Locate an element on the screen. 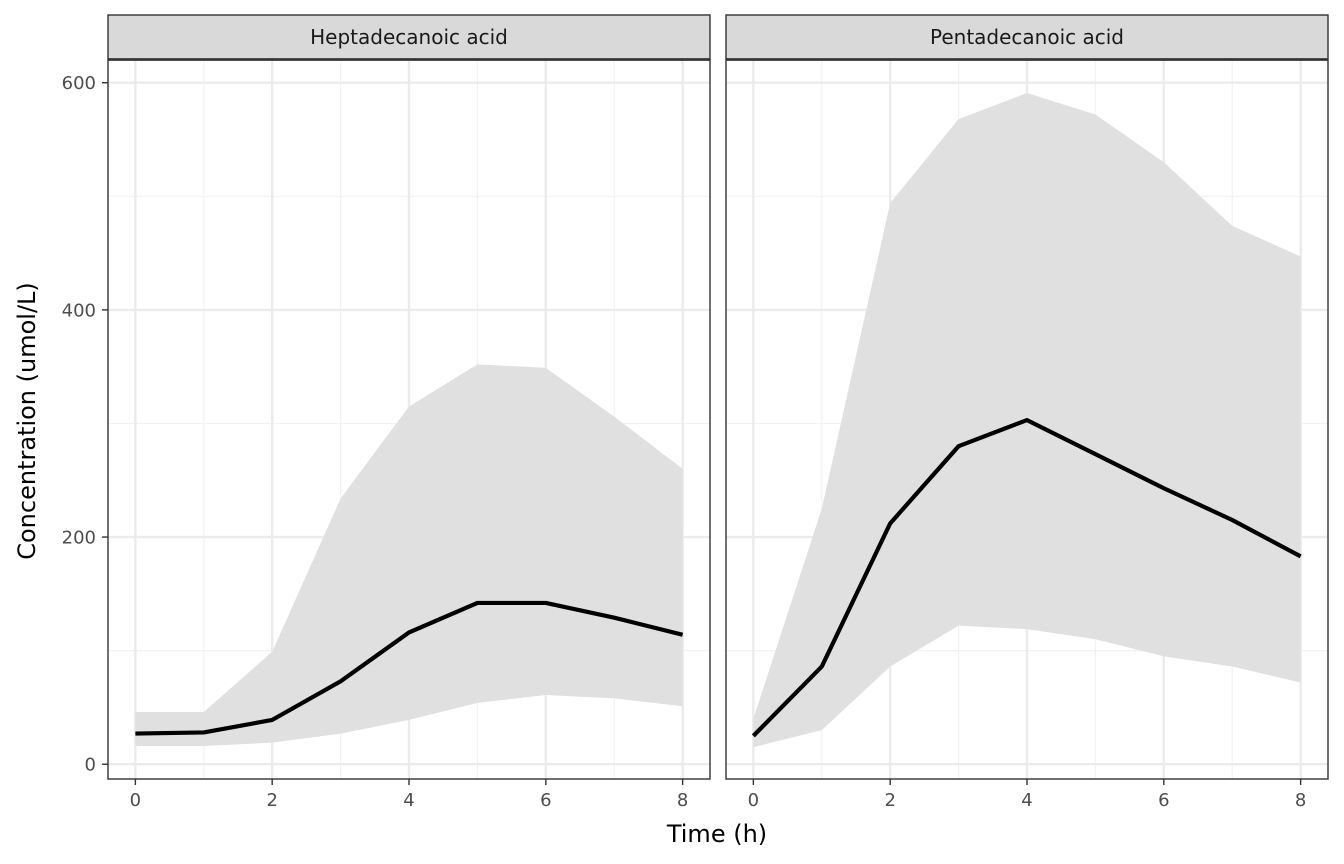 The width and height of the screenshot is (1344, 864). y-tick-label: 600 is located at coordinates (79, 83).